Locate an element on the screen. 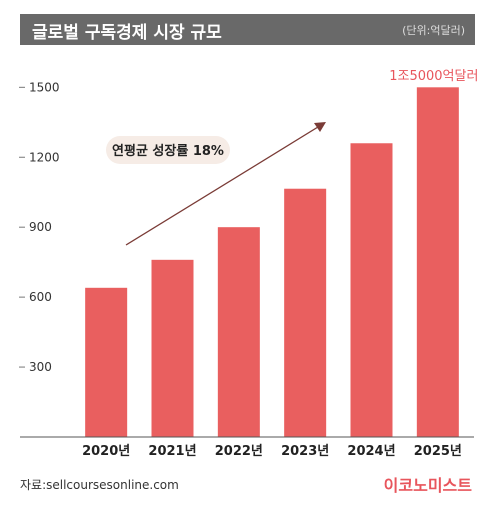 The width and height of the screenshot is (492, 505). y-tick-label: 900 is located at coordinates (40, 227).